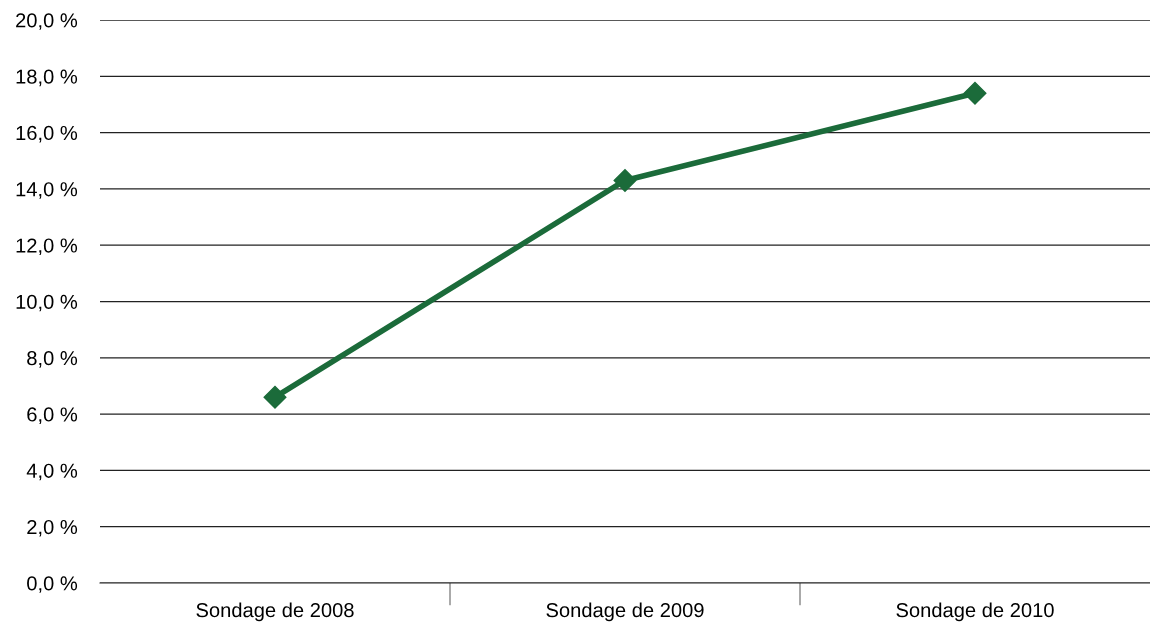 Image resolution: width=1150 pixels, height=639 pixels. I want to click on x-tick-label: Sondage de 2008, so click(275, 612).